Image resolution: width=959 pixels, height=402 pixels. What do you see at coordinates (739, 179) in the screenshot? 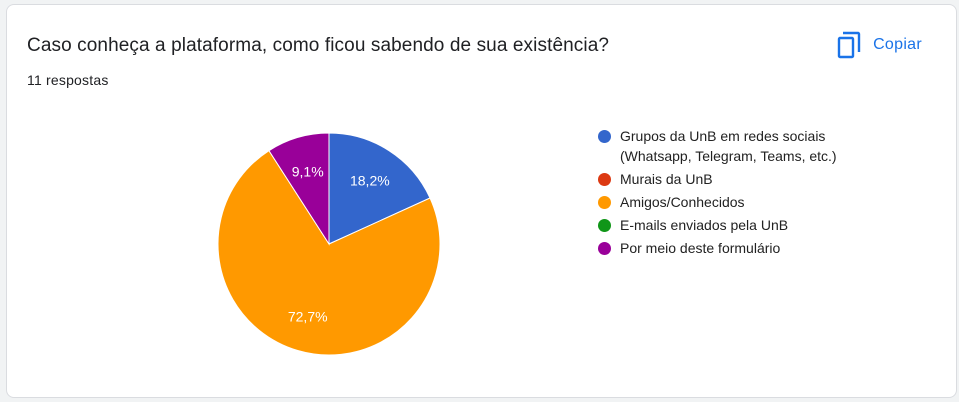
I see `legend-item: Murais da UnB` at bounding box center [739, 179].